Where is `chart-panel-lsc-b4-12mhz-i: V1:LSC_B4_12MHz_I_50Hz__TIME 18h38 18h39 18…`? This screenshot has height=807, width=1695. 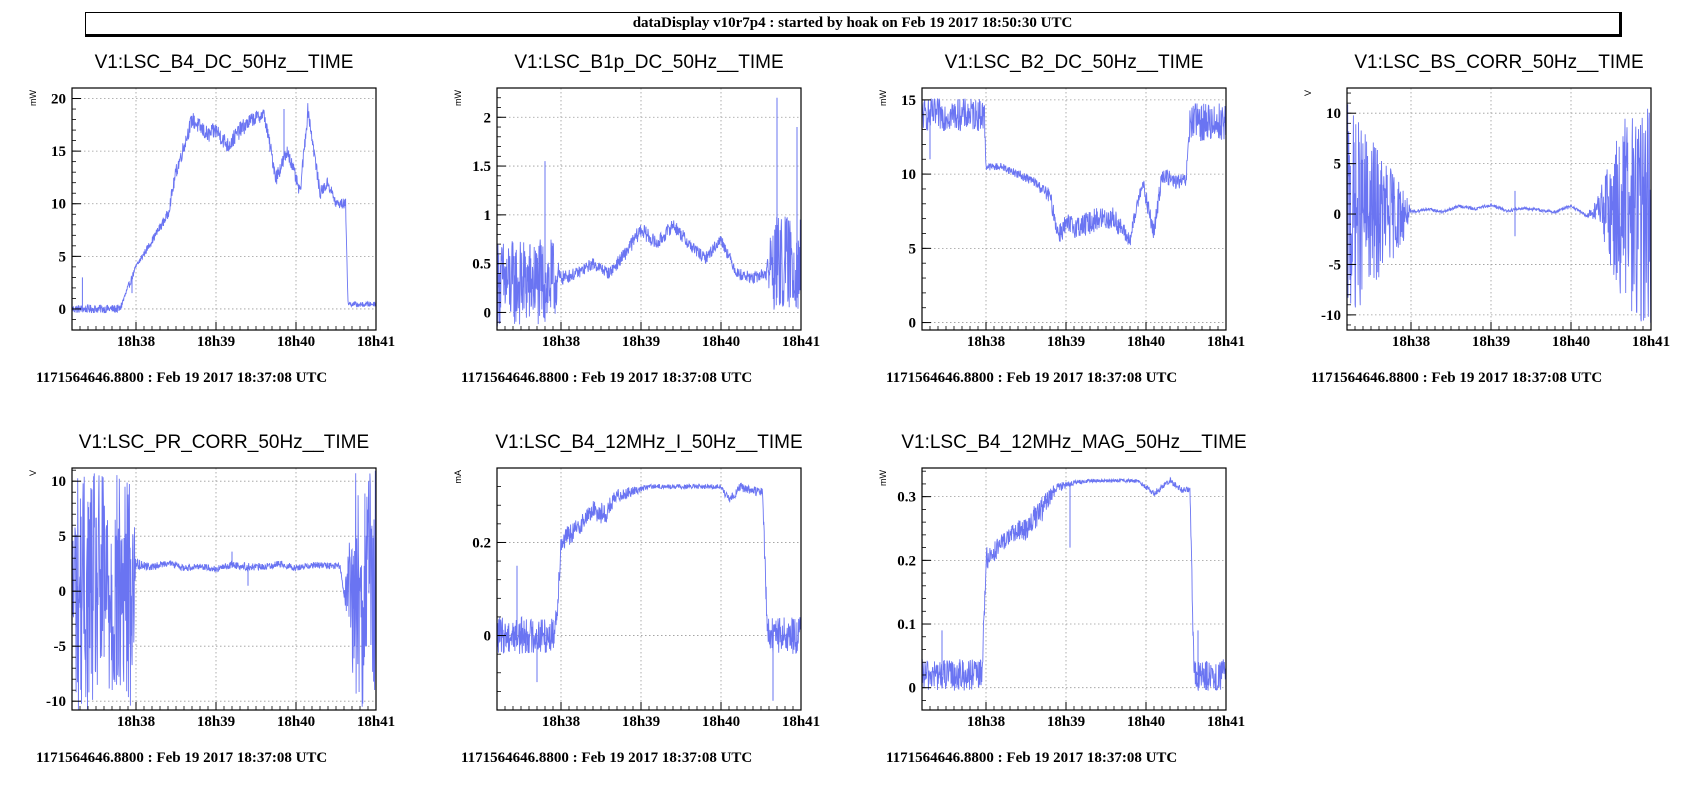 chart-panel-lsc-b4-12mhz-i: V1:LSC_B4_12MHz_I_50Hz__TIME 18h38 18h39 18… is located at coordinates (637, 610).